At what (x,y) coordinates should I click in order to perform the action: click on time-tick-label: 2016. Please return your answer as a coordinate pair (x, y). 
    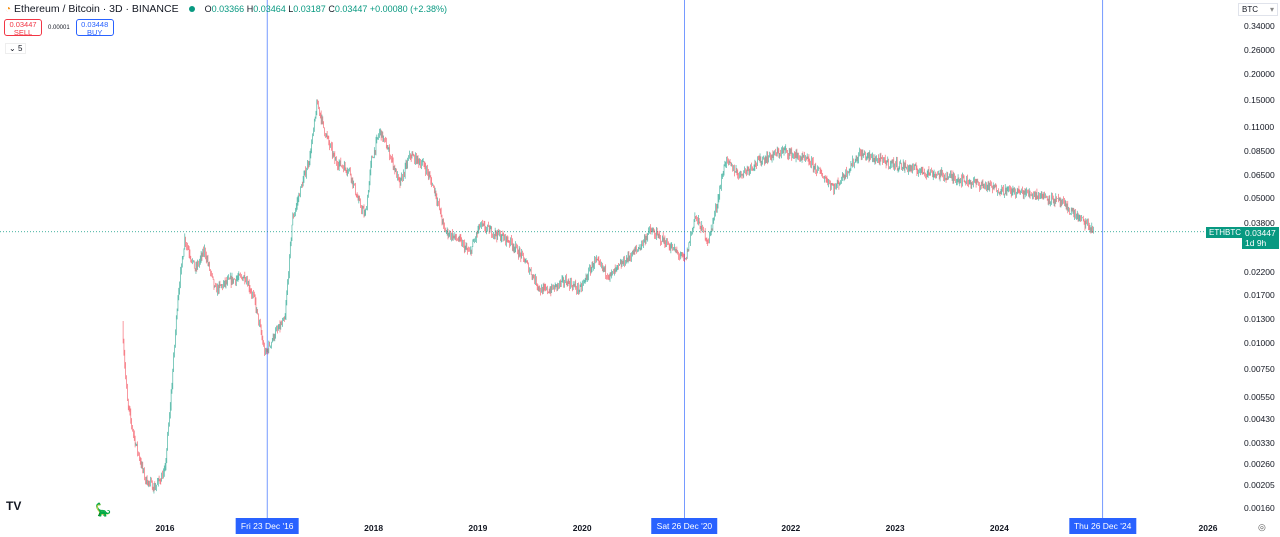
    Looking at the image, I should click on (165, 528).